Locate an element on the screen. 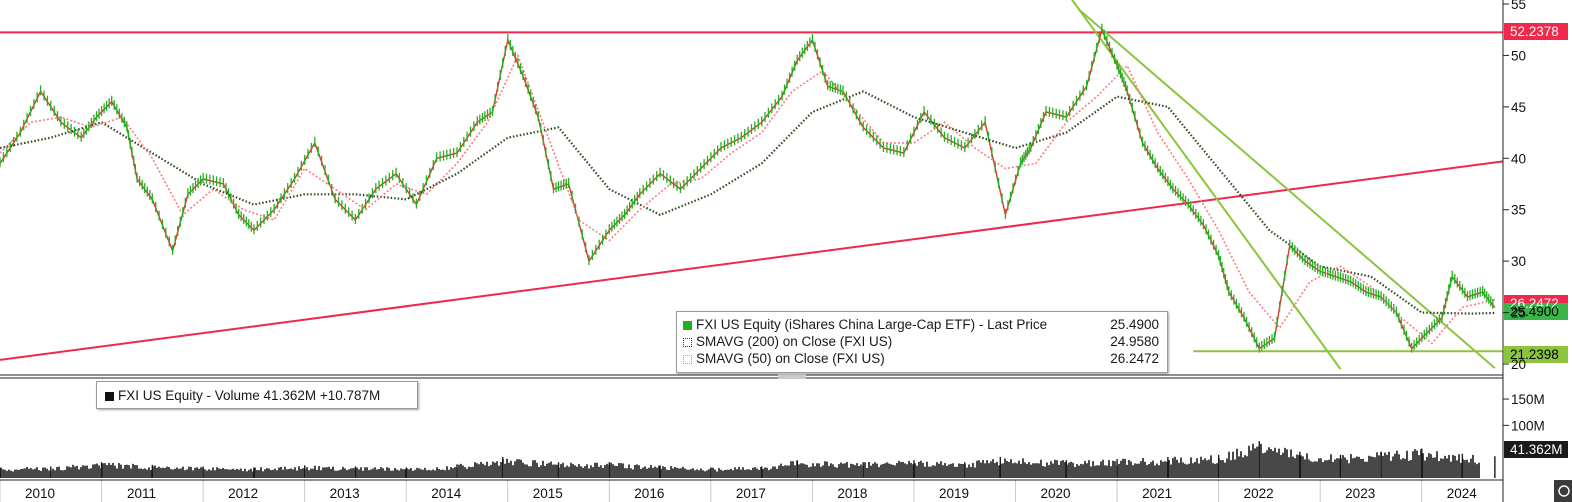 The image size is (1572, 502). support-value-badge: 21.2398 is located at coordinates (1534, 354).